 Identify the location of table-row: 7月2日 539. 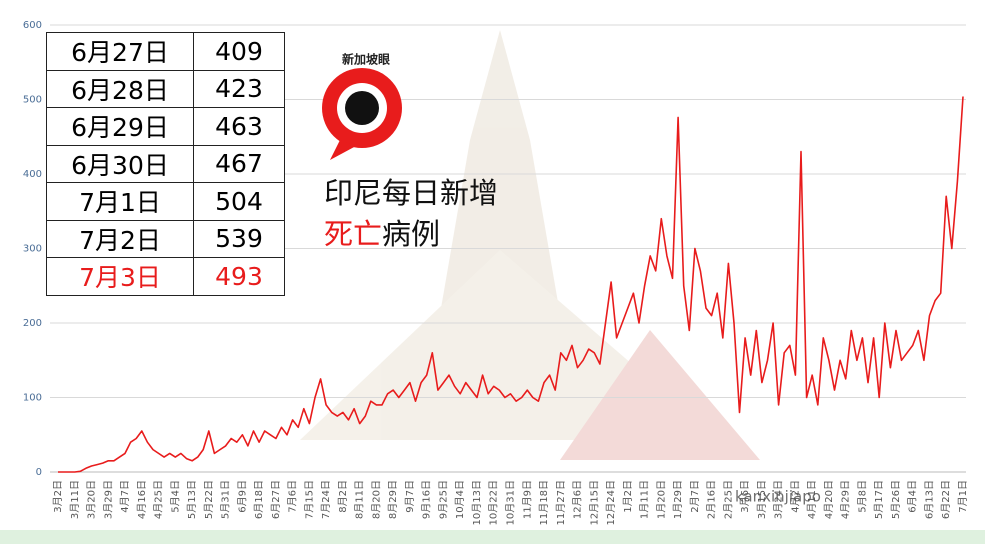
(165, 238).